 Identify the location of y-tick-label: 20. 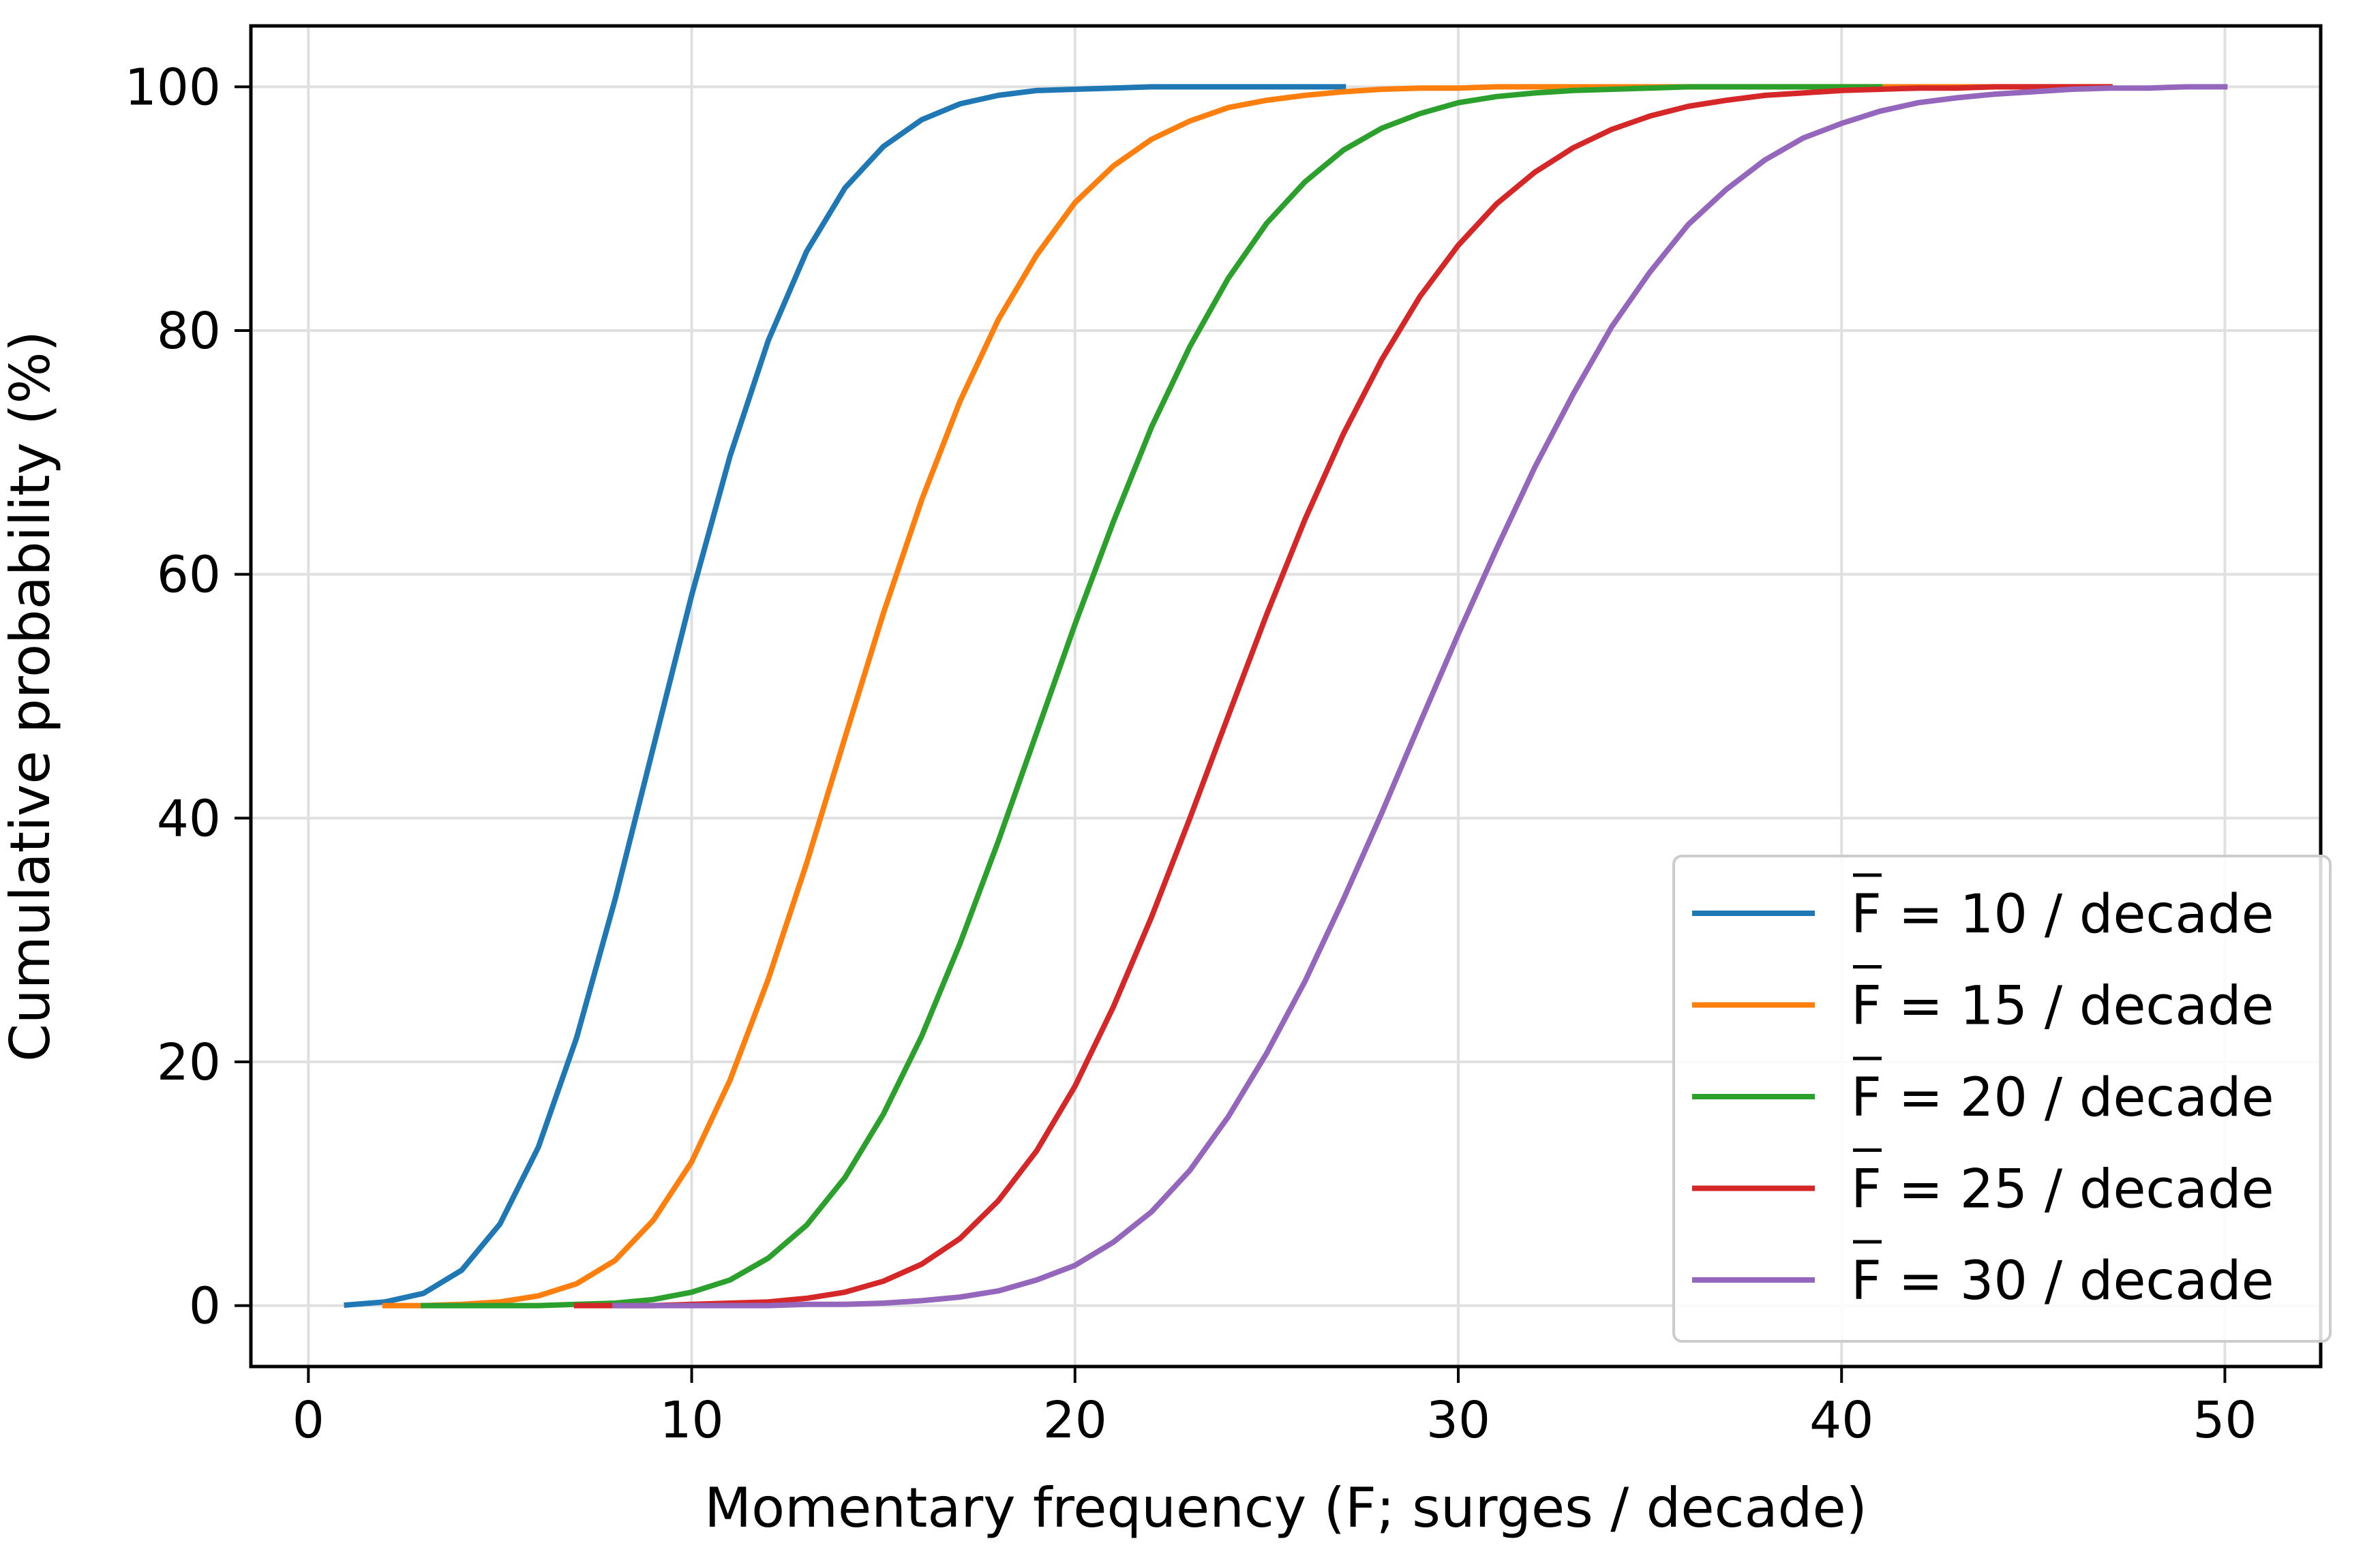
(189, 1062).